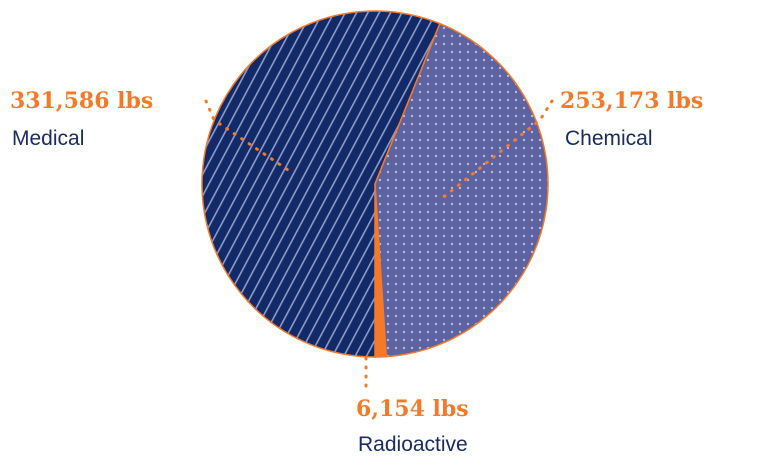 The width and height of the screenshot is (758, 456). Describe the element at coordinates (81, 101) in the screenshot. I see `medical-value-label: 331,586 lbs` at that location.